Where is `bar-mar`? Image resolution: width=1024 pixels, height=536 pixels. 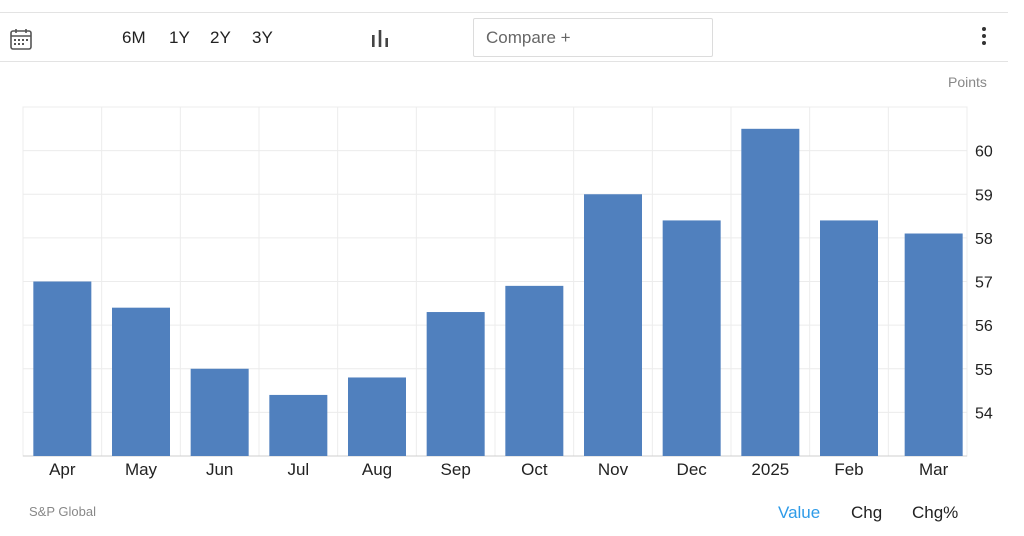 bar-mar is located at coordinates (933, 344).